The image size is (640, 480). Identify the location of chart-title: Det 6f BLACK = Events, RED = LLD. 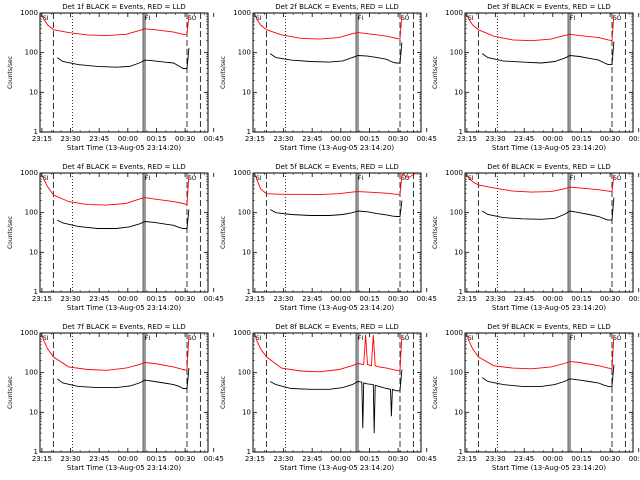
(548, 167).